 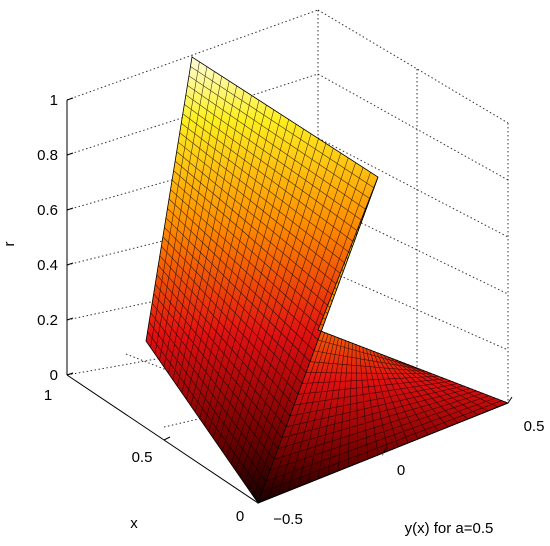 What do you see at coordinates (142, 457) in the screenshot?
I see `x-tick-label: 0.5` at bounding box center [142, 457].